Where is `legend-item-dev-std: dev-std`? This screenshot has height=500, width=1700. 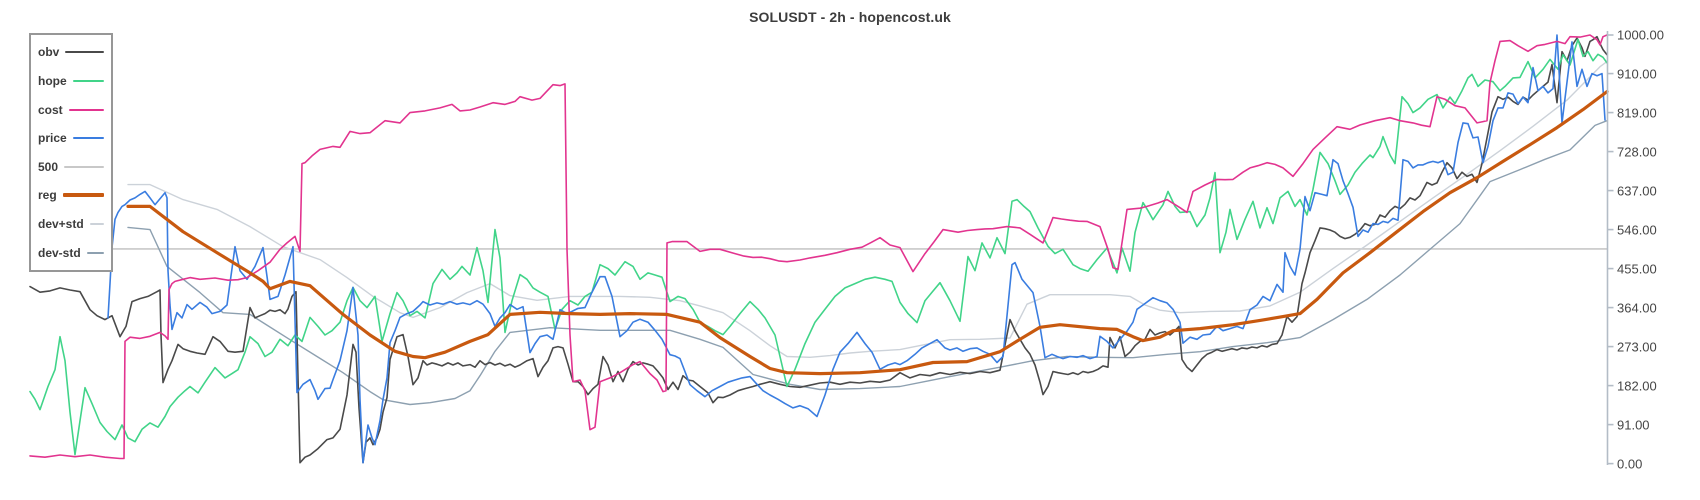 legend-item-dev-std: dev-std is located at coordinates (71, 253).